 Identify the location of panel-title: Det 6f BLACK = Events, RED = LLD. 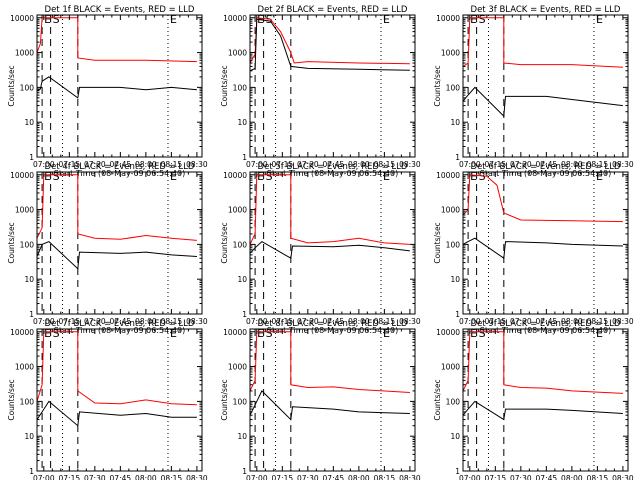
(546, 167).